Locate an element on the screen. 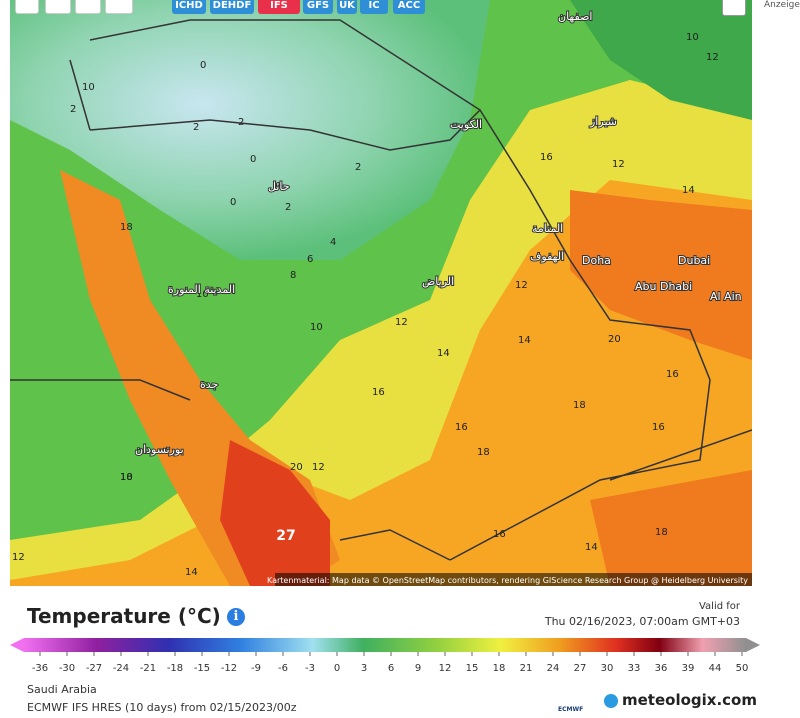 The height and width of the screenshot is (718, 800). tick-label: -9 is located at coordinates (256, 668).